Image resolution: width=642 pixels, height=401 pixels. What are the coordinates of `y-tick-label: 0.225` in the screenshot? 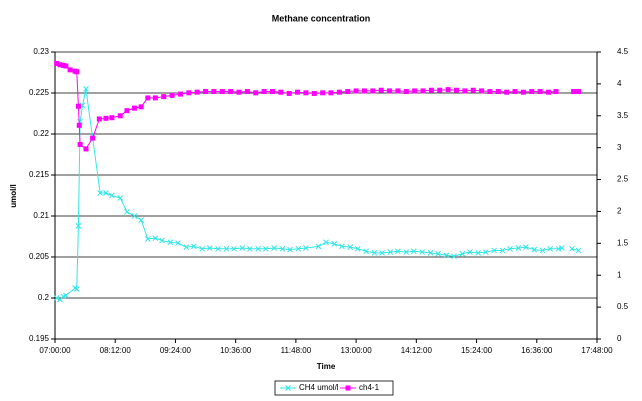 It's located at (39, 92).